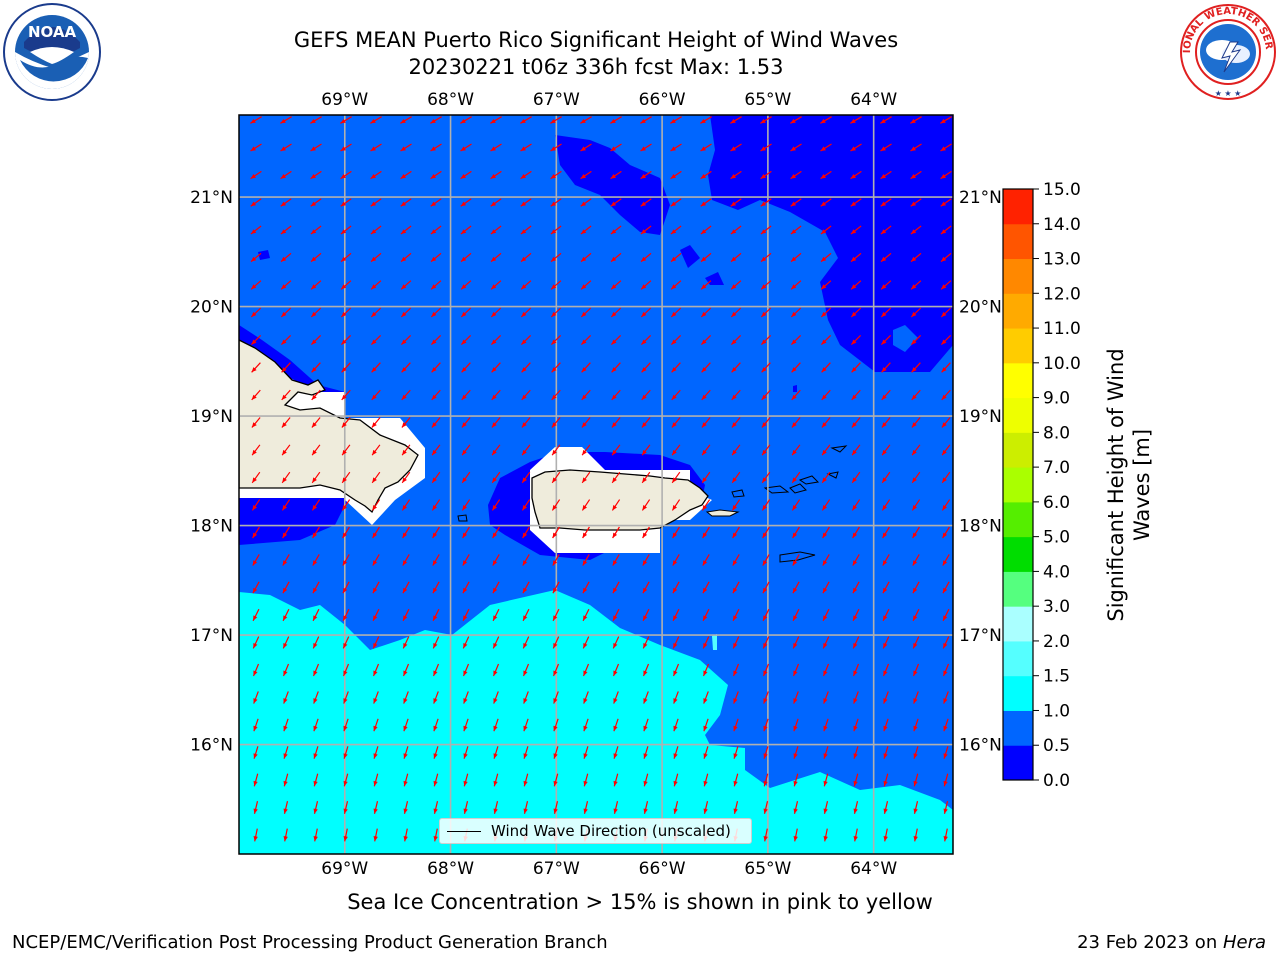  Describe the element at coordinates (211, 636) in the screenshot. I see `lat-tick-label-left: 17°N` at that location.